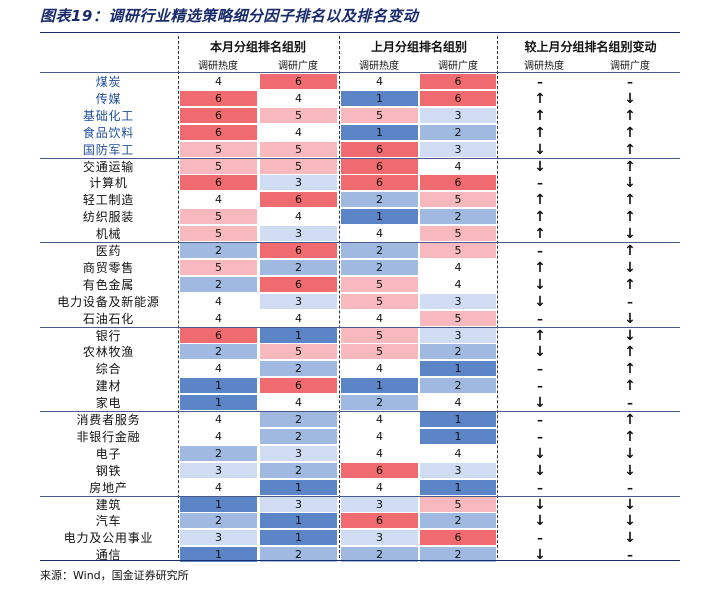  What do you see at coordinates (355, 521) in the screenshot?
I see `table-row: 汽车 2 1 6 2 ↓ ↓` at bounding box center [355, 521].